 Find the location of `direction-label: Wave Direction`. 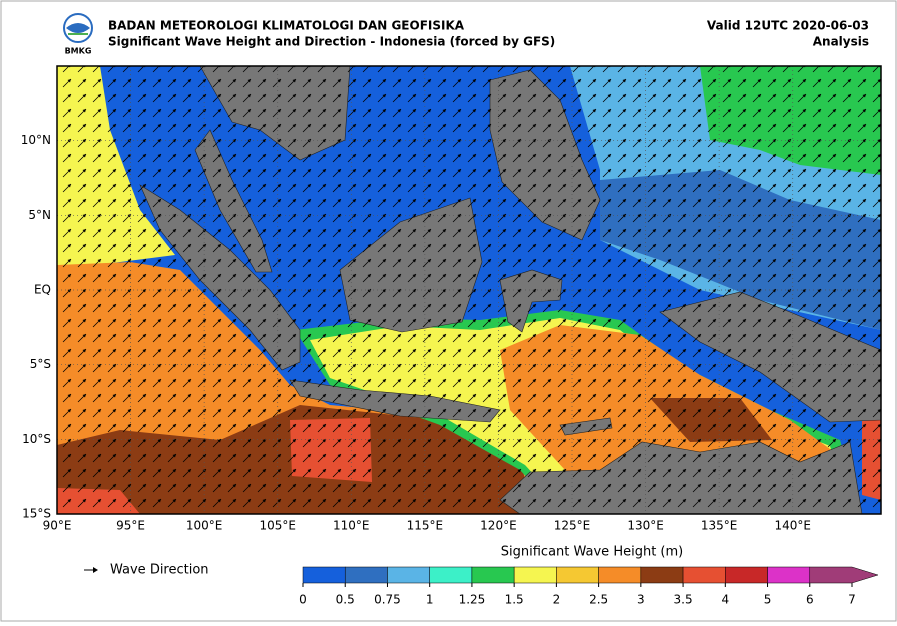

direction-label: Wave Direction is located at coordinates (159, 570).